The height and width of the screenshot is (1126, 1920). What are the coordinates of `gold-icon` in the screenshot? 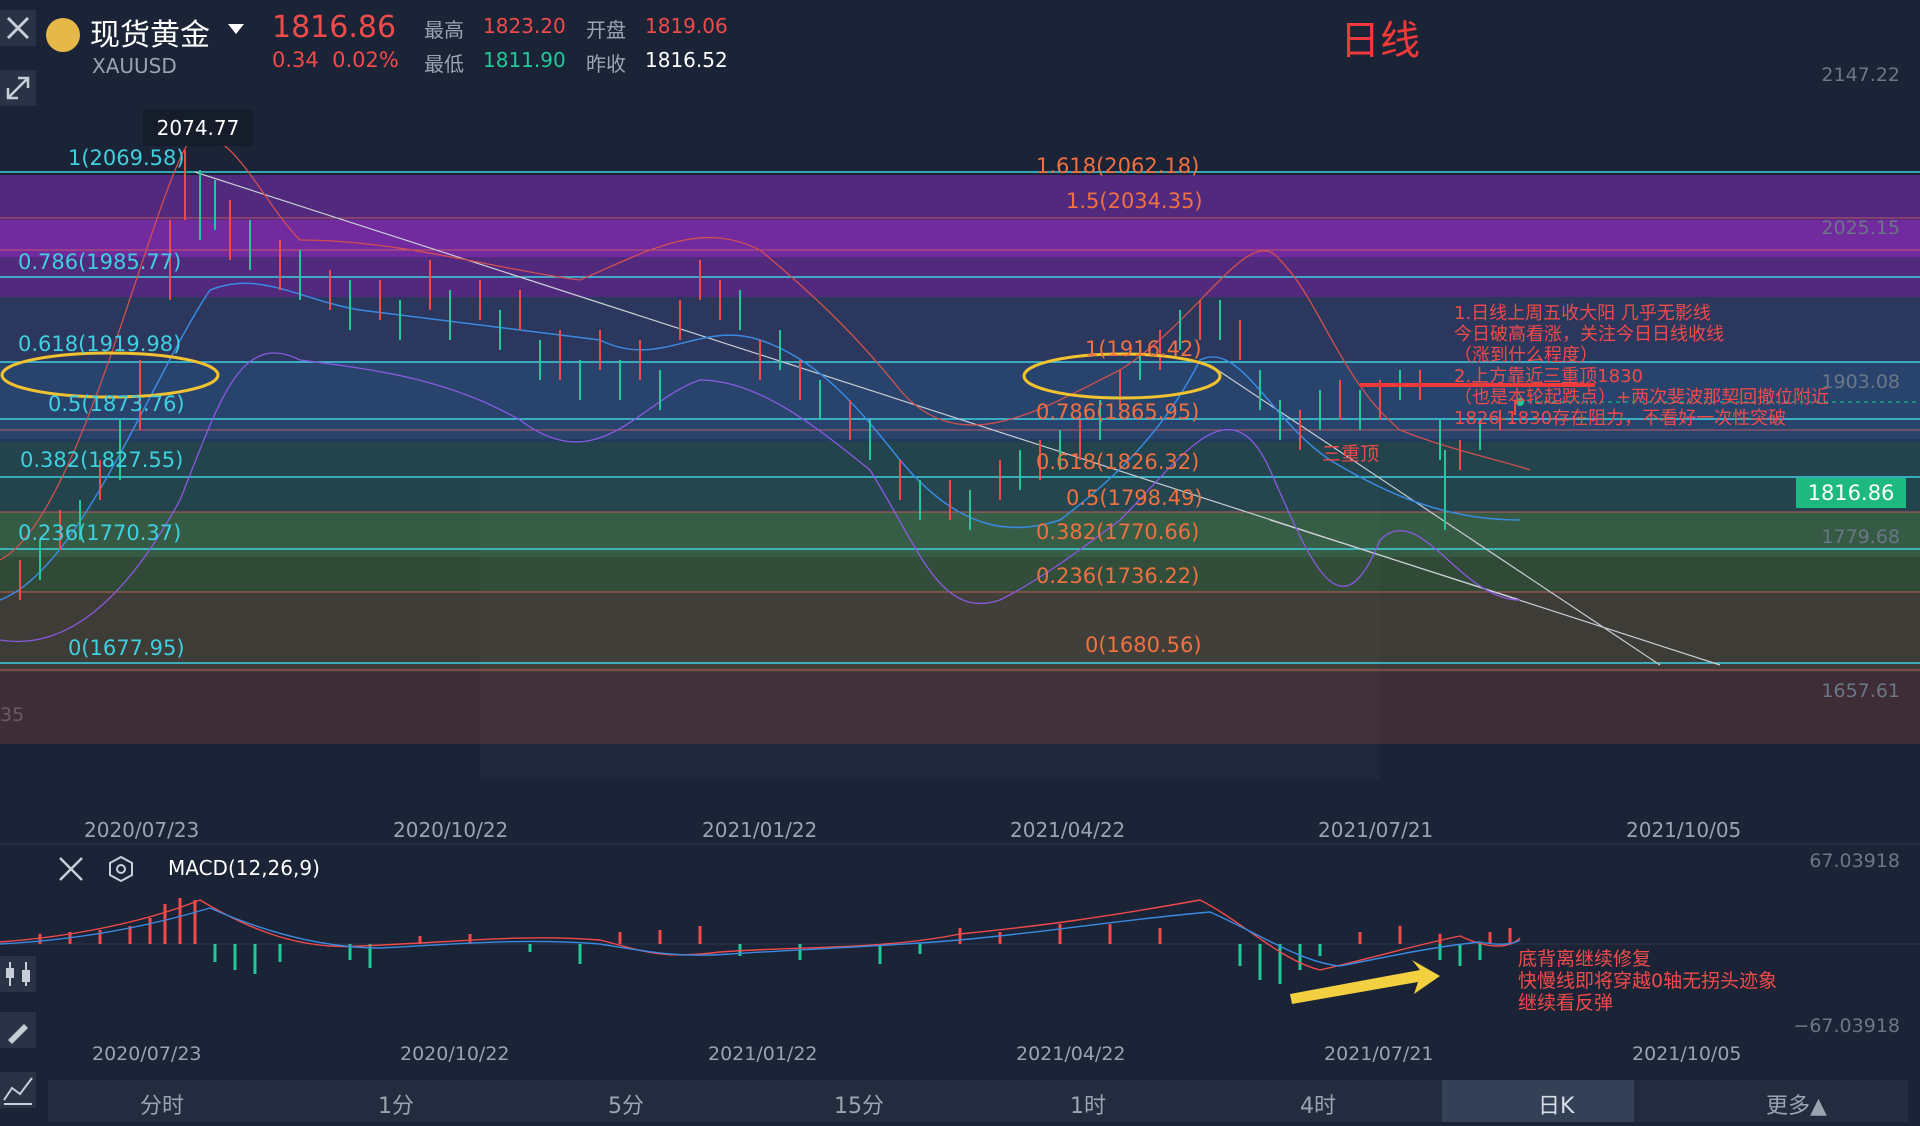 It's located at (63, 35).